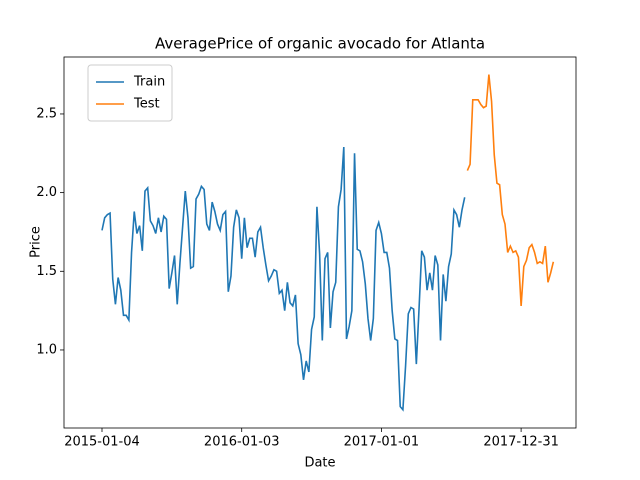 The image size is (640, 480). What do you see at coordinates (521, 442) in the screenshot?
I see `x-tick-label: 2017-12-31` at bounding box center [521, 442].